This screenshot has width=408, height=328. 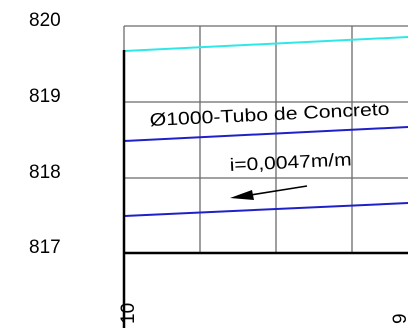 What do you see at coordinates (45, 96) in the screenshot?
I see `elevation-label-819: 819` at bounding box center [45, 96].